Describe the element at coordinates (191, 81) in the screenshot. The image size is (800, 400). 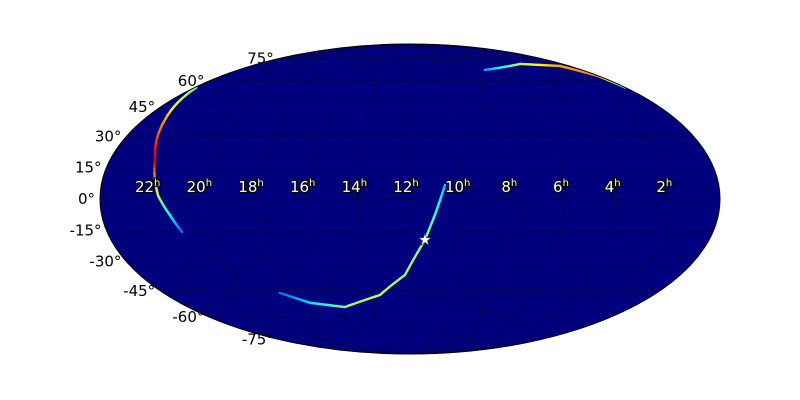
I see `dec-tick-label: 60°` at that location.